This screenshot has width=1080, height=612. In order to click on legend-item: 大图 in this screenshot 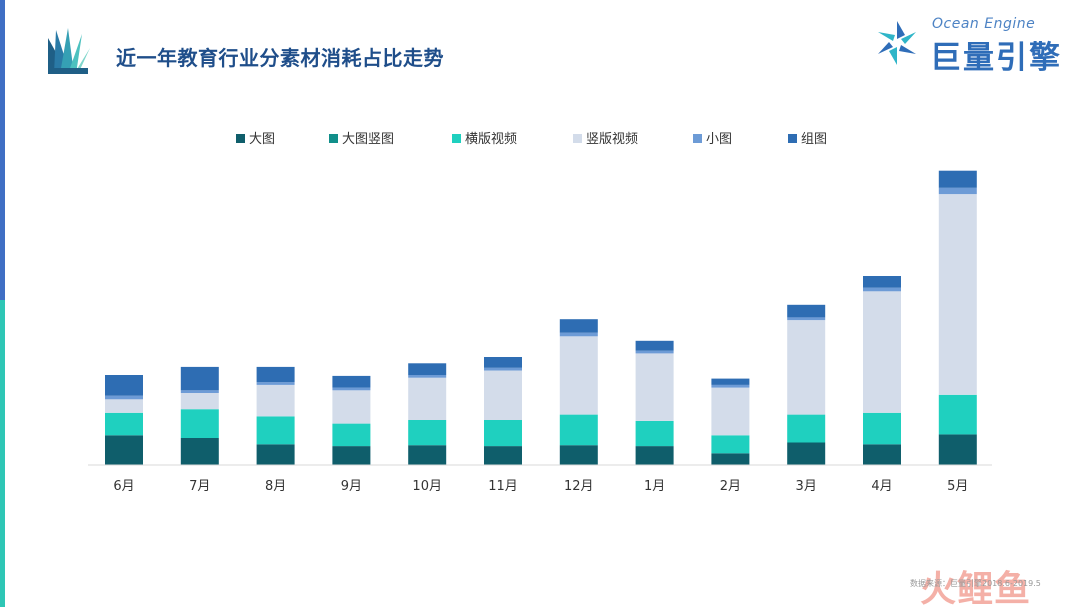, I will do `click(255, 139)`.